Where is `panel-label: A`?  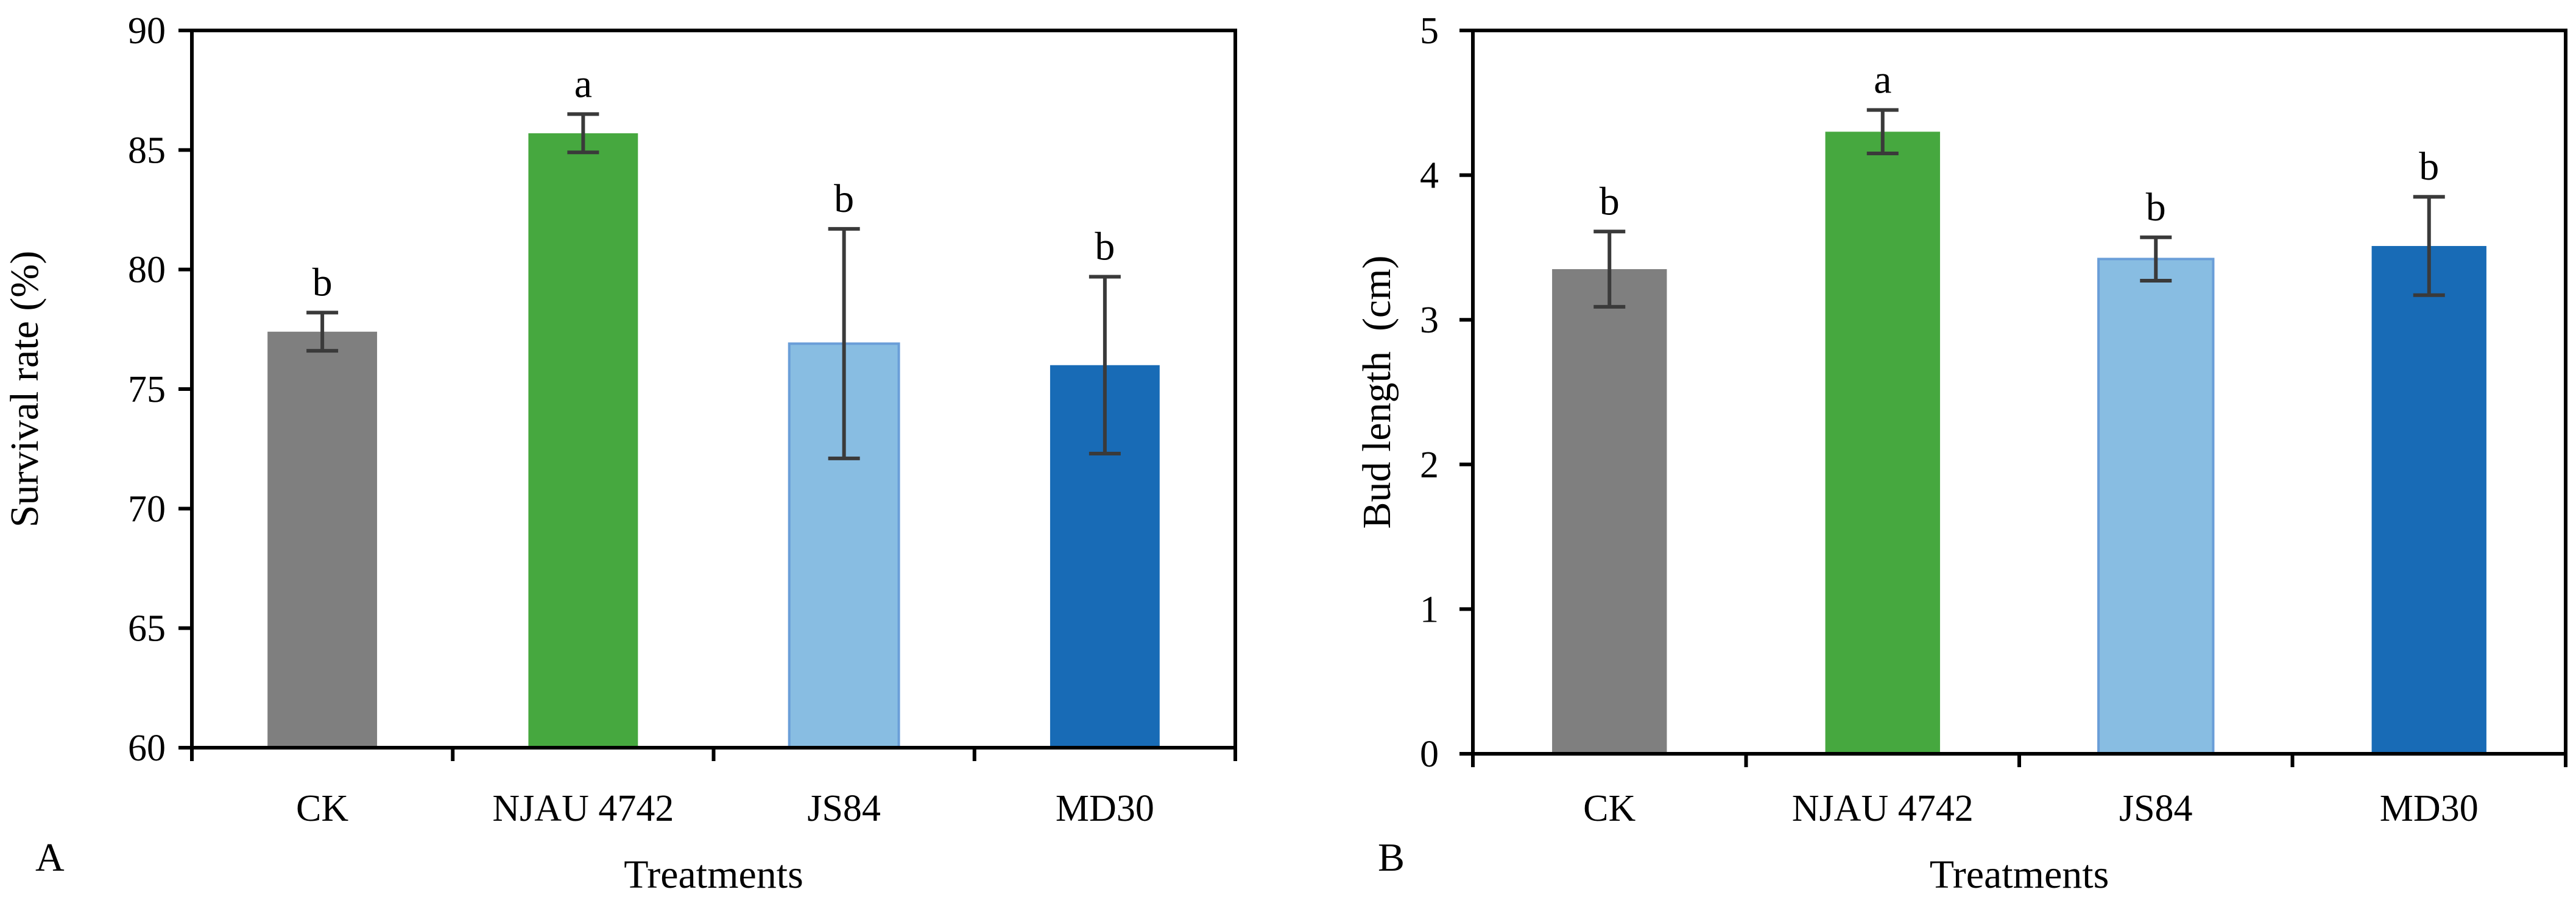
panel-label: A is located at coordinates (50, 857).